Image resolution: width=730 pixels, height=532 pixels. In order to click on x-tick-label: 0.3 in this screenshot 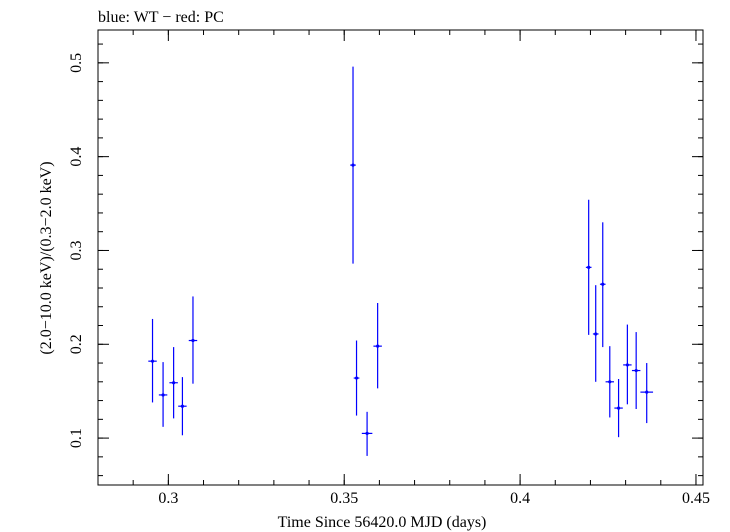, I will do `click(168, 498)`.